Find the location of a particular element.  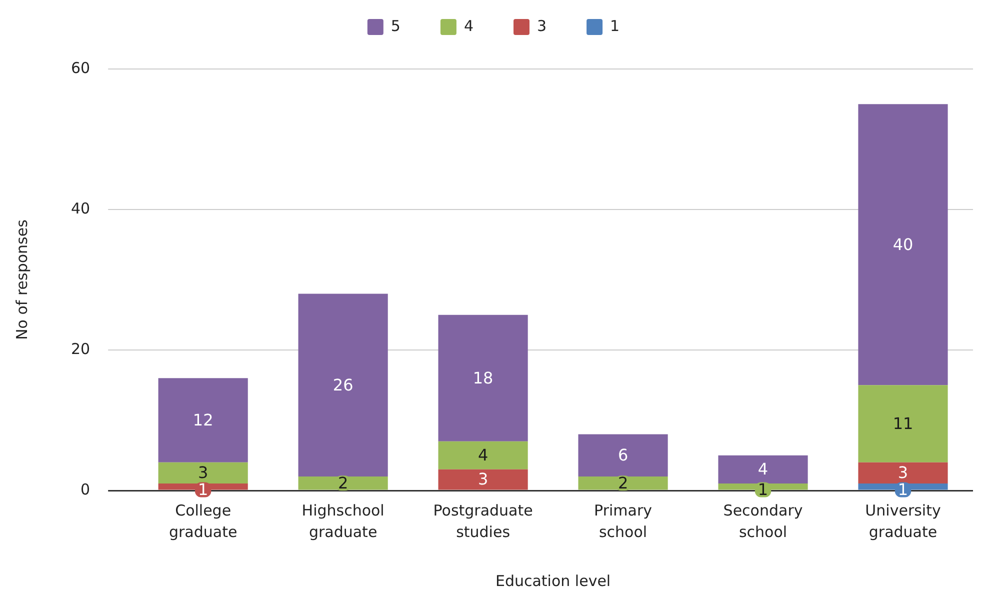

x-tick-label: Highschool graduate is located at coordinates (343, 521).